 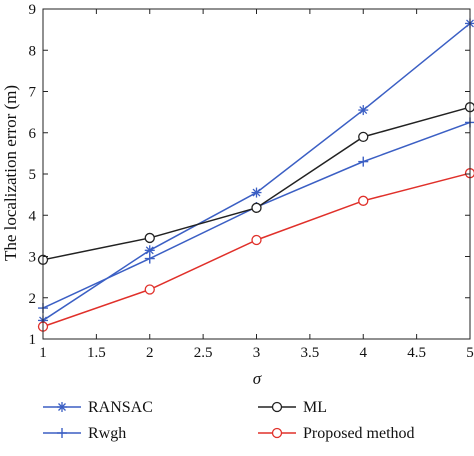 What do you see at coordinates (33, 216) in the screenshot?
I see `y-tick-label: 4` at bounding box center [33, 216].